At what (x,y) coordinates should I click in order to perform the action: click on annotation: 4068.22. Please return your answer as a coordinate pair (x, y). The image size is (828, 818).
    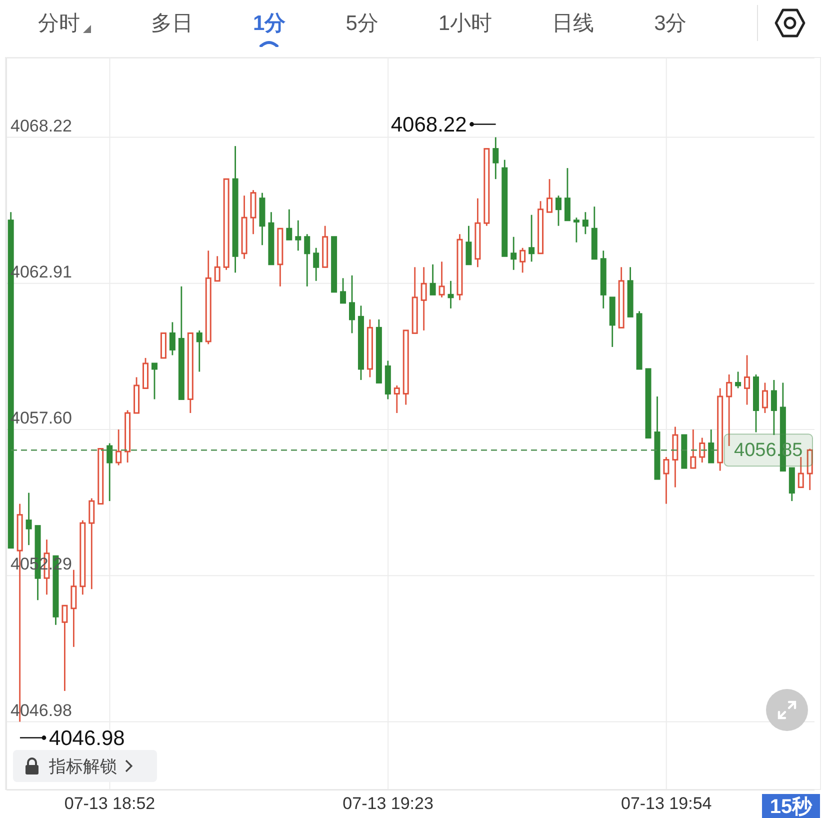
    Looking at the image, I should click on (428, 124).